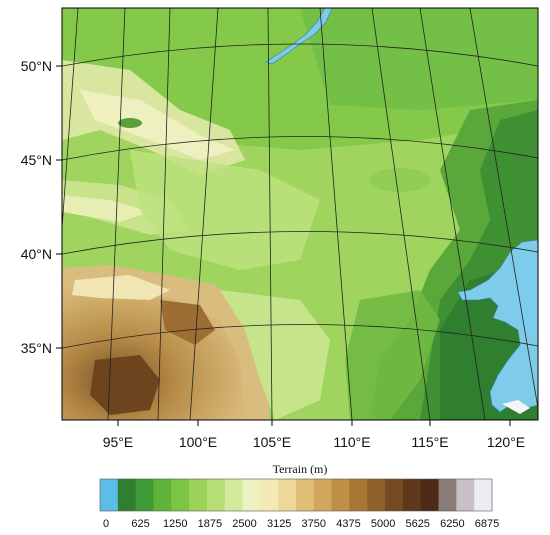 The image size is (550, 535). What do you see at coordinates (279, 524) in the screenshot?
I see `colorbar-tick-label: 3125` at bounding box center [279, 524].